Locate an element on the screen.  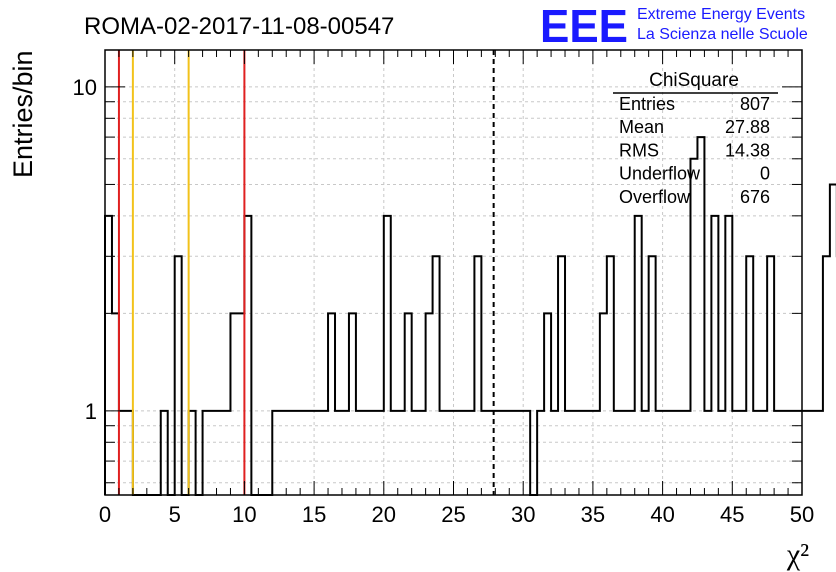
stats-row-label: RMS is located at coordinates (639, 150).